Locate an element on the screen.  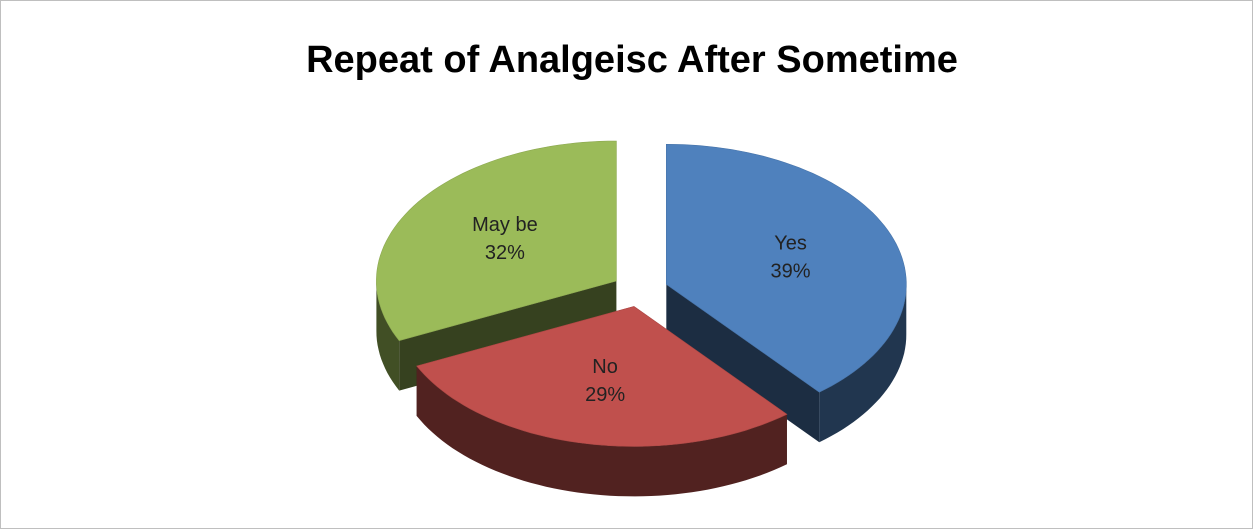
slice-value-label: 39% is located at coordinates (791, 272).